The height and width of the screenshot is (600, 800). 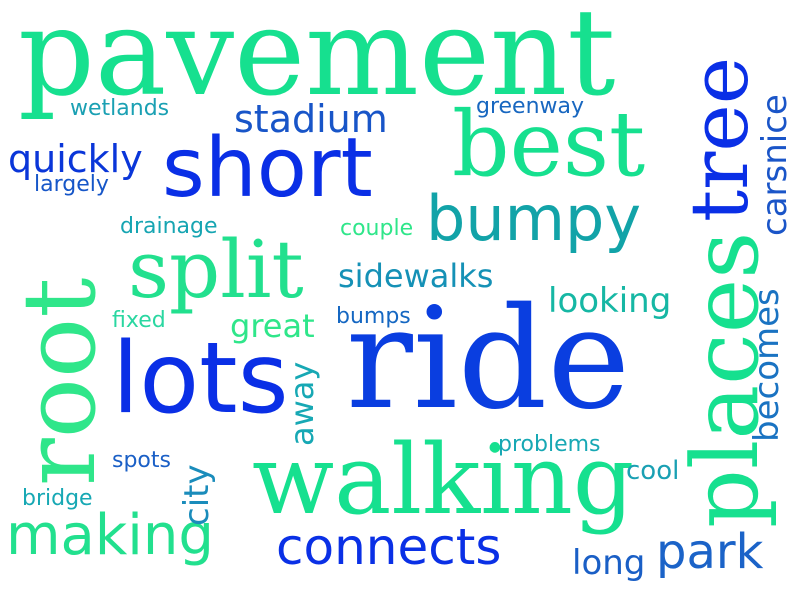 What do you see at coordinates (200, 379) in the screenshot?
I see `word-lots: lots` at bounding box center [200, 379].